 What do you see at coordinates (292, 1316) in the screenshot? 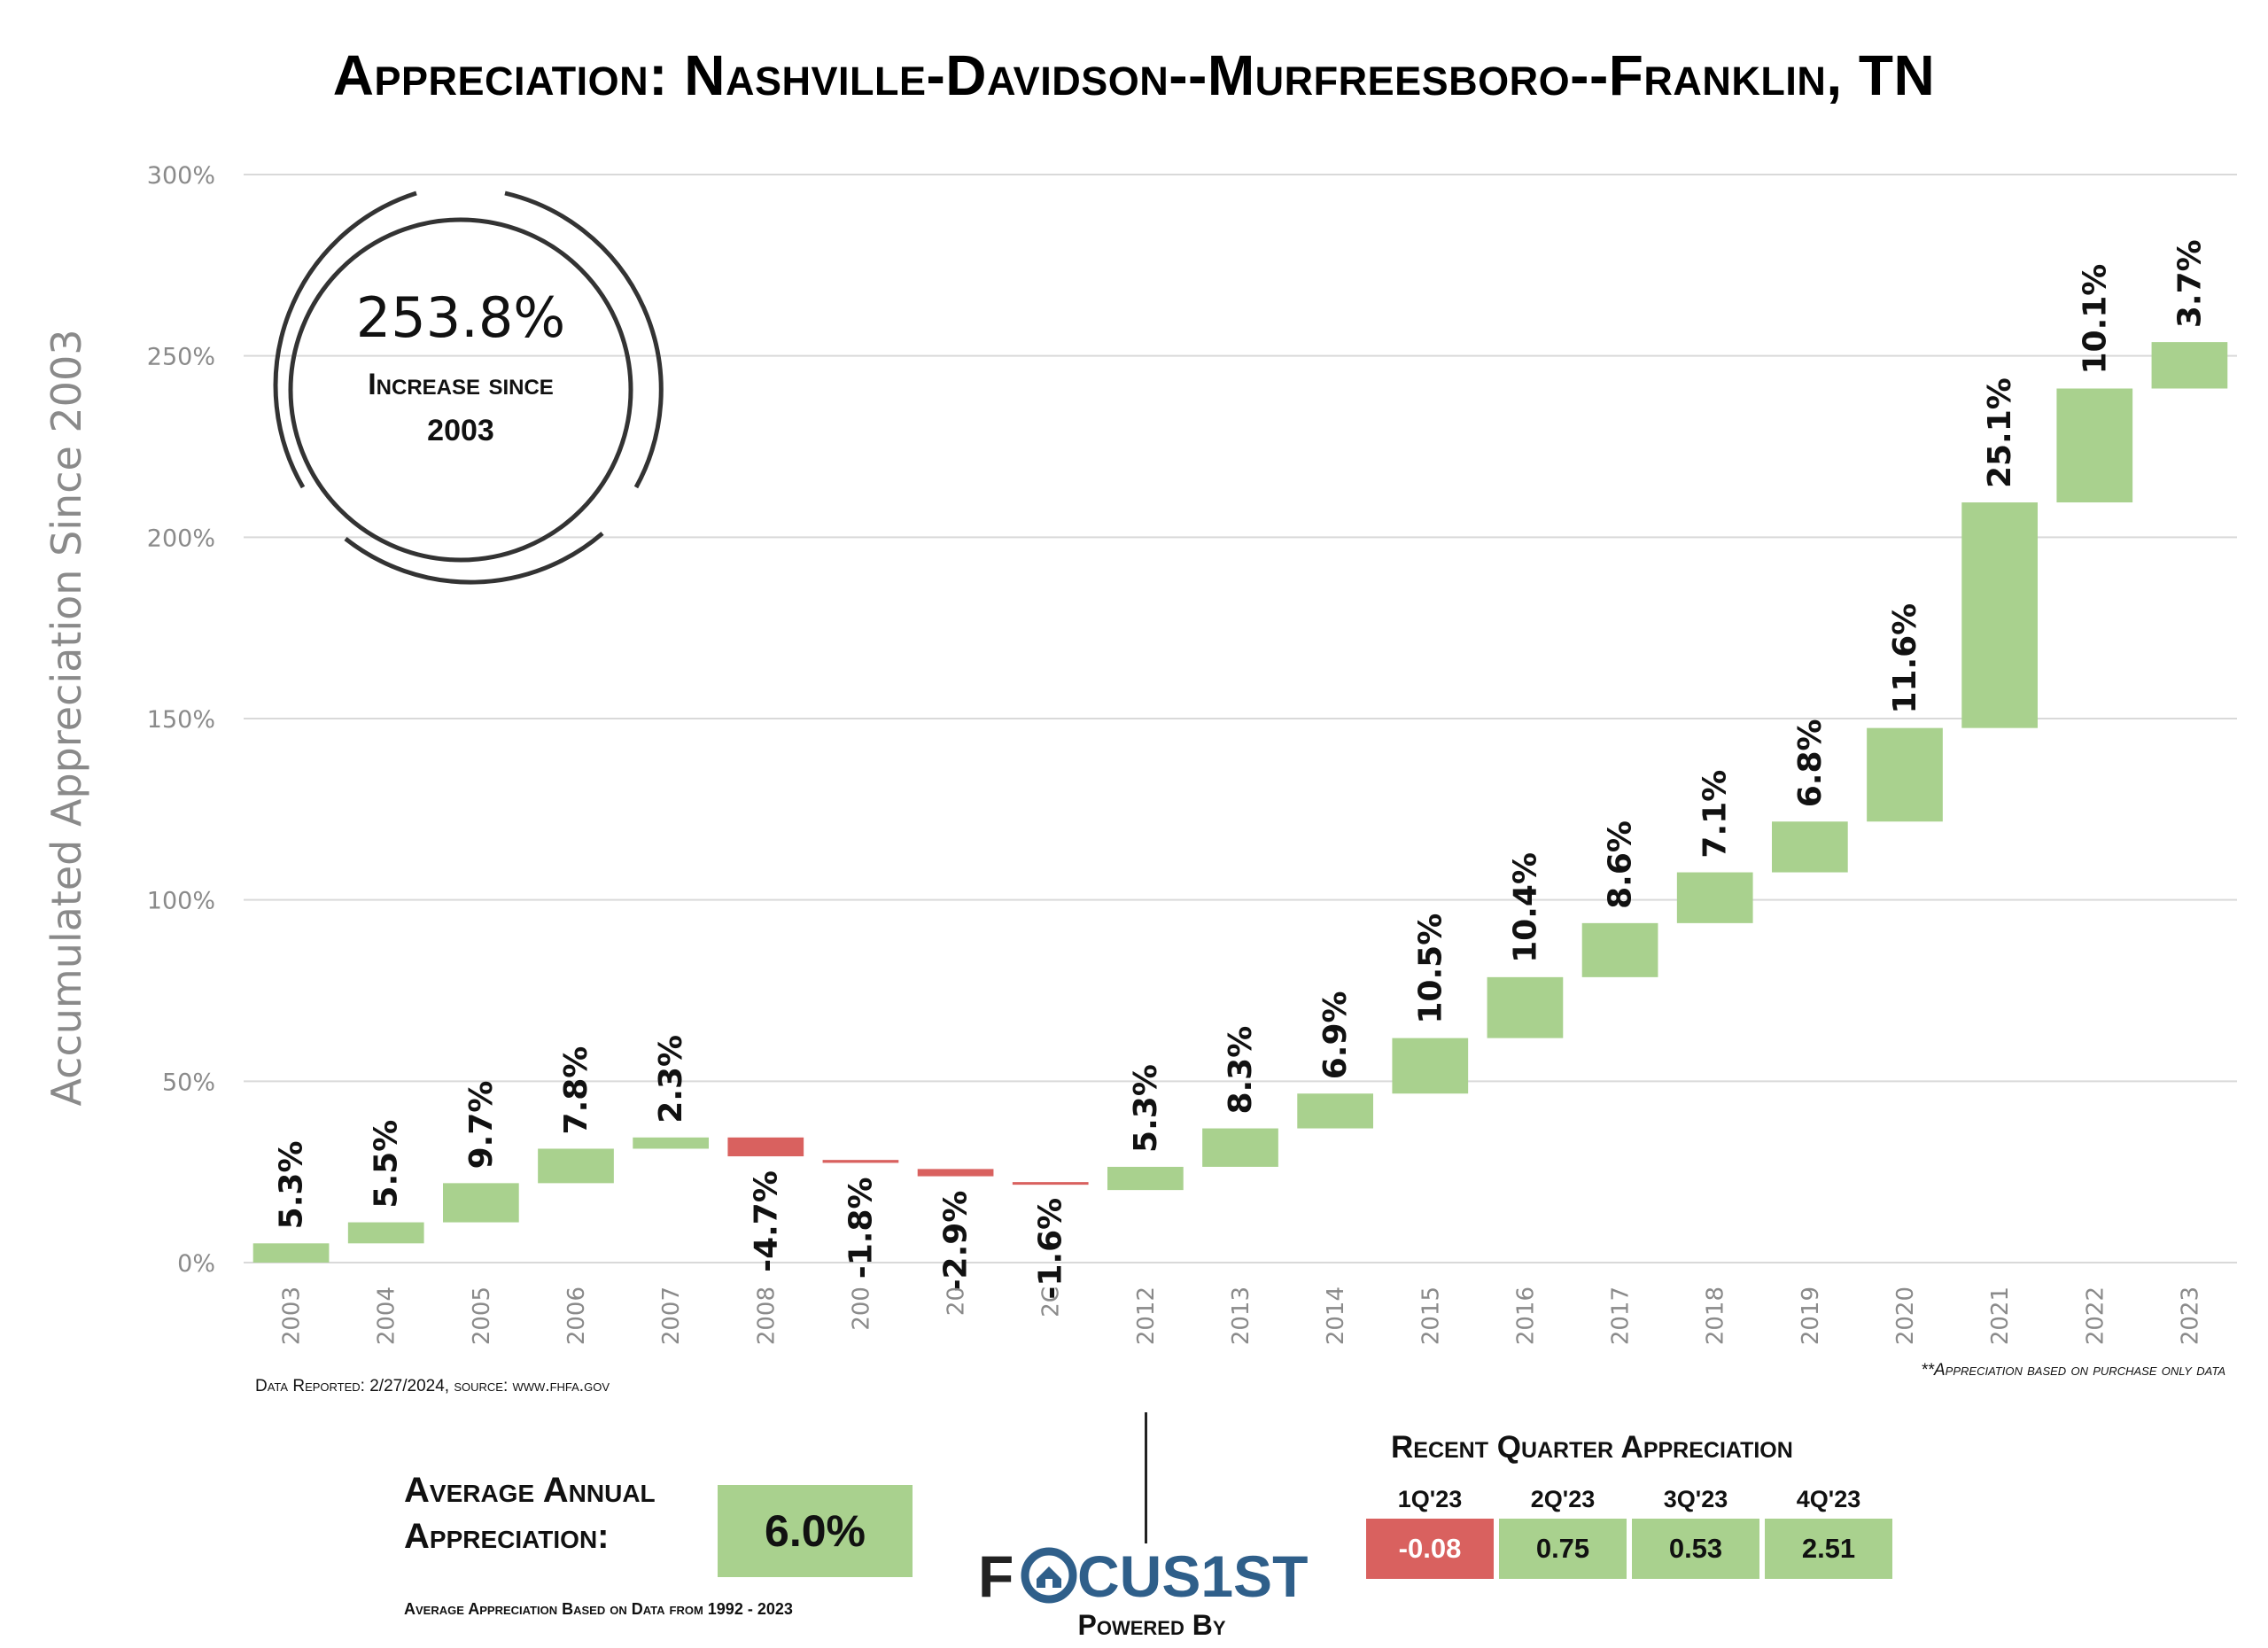
I see `x-tick-label-2003: 2003` at bounding box center [292, 1316].